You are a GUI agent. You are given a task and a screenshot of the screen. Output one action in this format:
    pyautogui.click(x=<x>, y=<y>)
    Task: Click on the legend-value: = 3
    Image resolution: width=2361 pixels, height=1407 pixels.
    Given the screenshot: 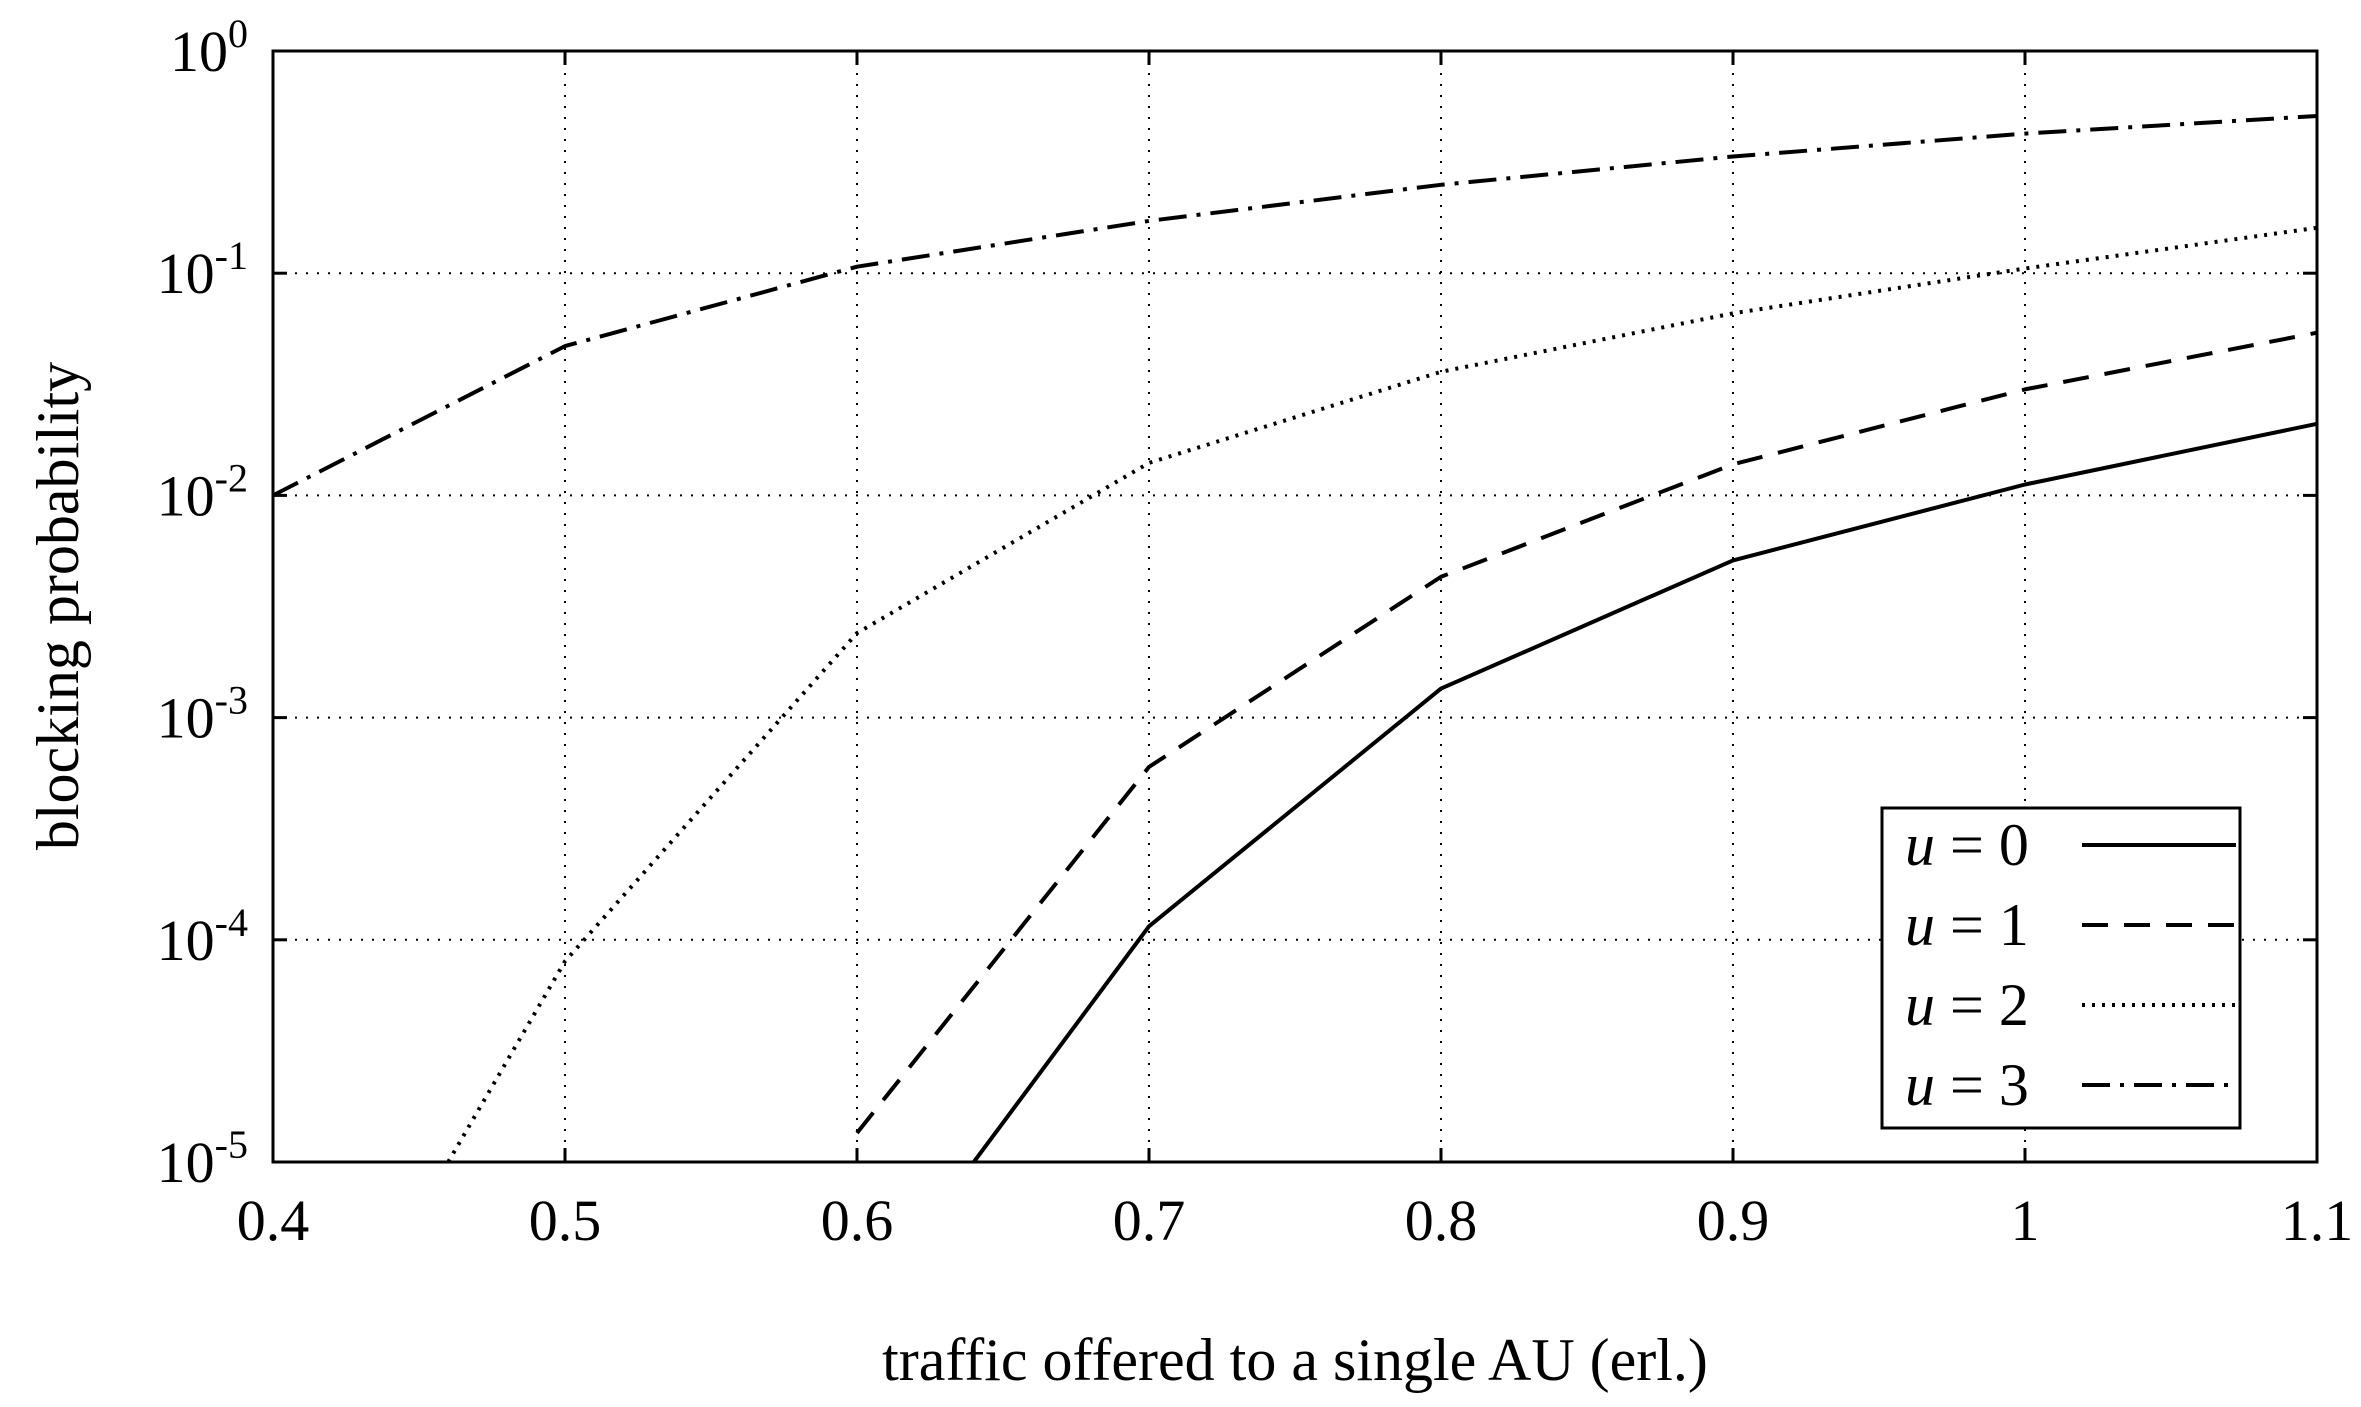 What is the action you would take?
    pyautogui.click(x=1982, y=1085)
    